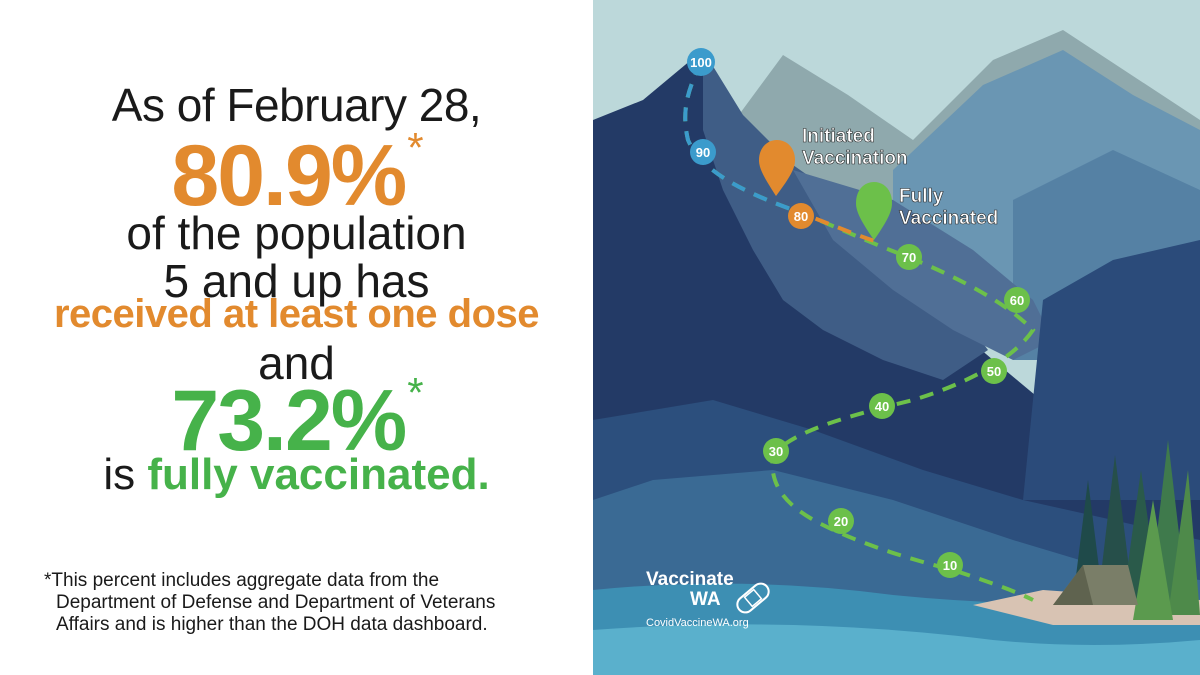 The image size is (1200, 675). What do you see at coordinates (923, 265) in the screenshot?
I see `snow-field` at bounding box center [923, 265].